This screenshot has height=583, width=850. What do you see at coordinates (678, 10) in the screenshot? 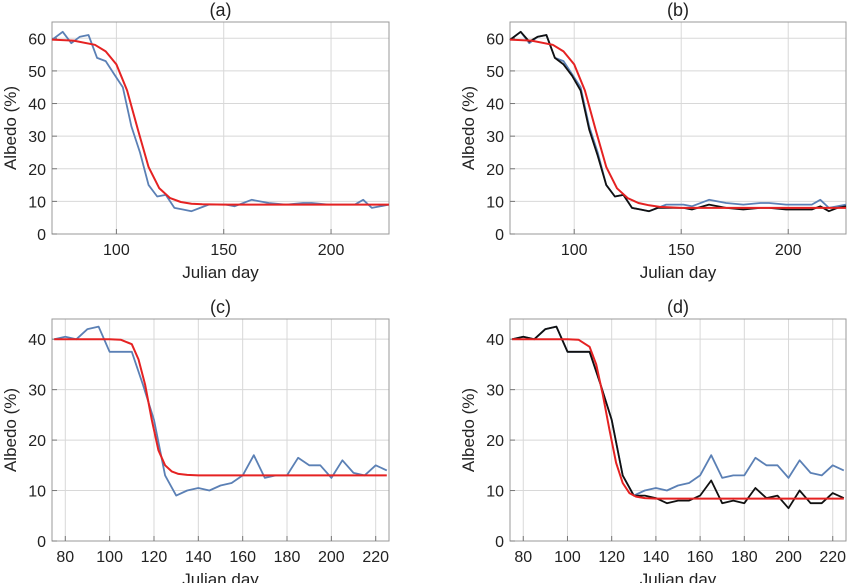
I see `panel-title: (b)` at bounding box center [678, 10].